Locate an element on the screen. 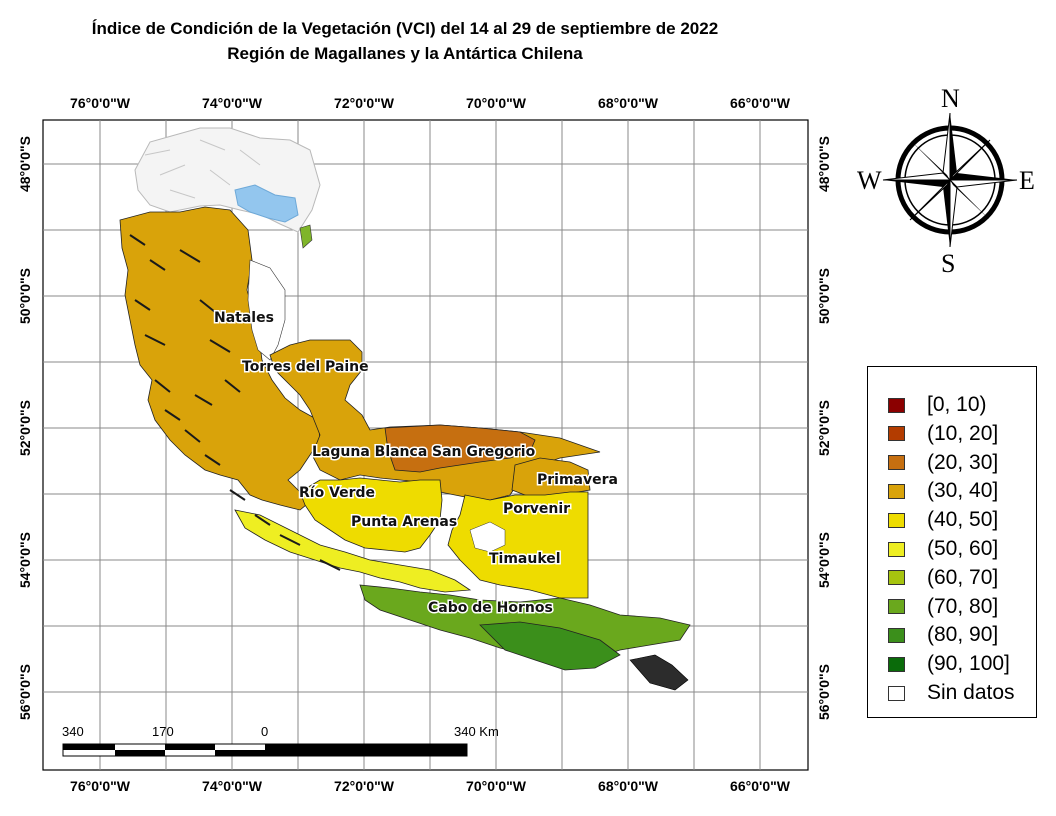  compass-n: N is located at coordinates (950, 99).